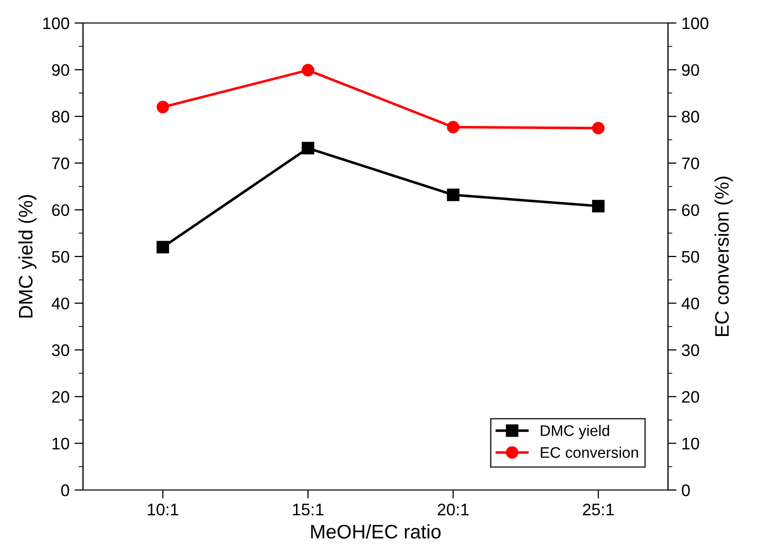 The image size is (763, 557). Describe the element at coordinates (691, 70) in the screenshot. I see `y2-tick-label: 90` at that location.